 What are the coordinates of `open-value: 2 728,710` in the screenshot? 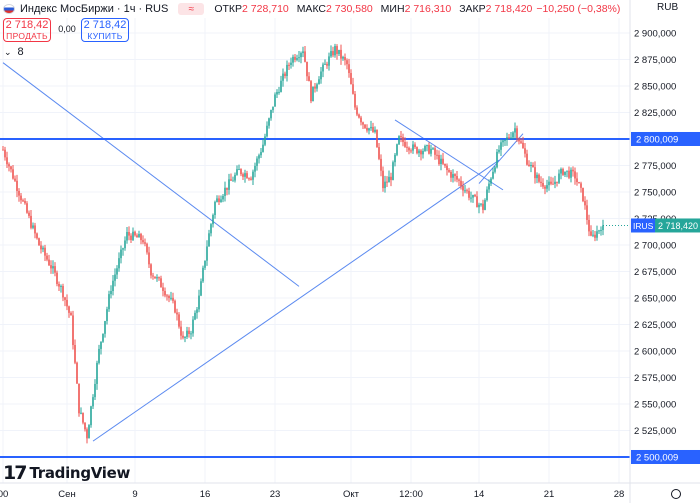 It's located at (265, 9).